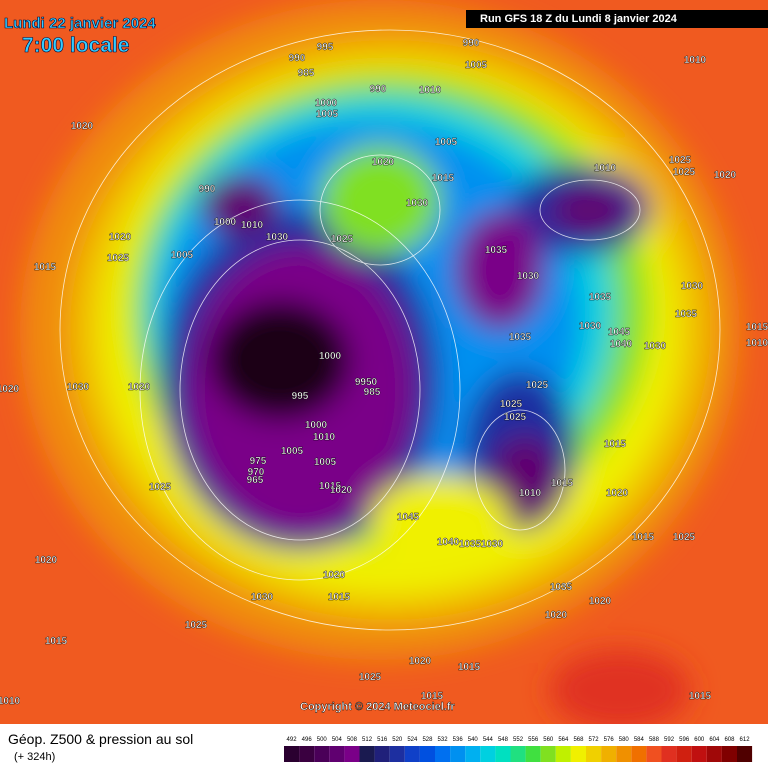  Describe the element at coordinates (378, 707) in the screenshot. I see `copyright: Copyright © 2024 Meteociel.fr` at that location.